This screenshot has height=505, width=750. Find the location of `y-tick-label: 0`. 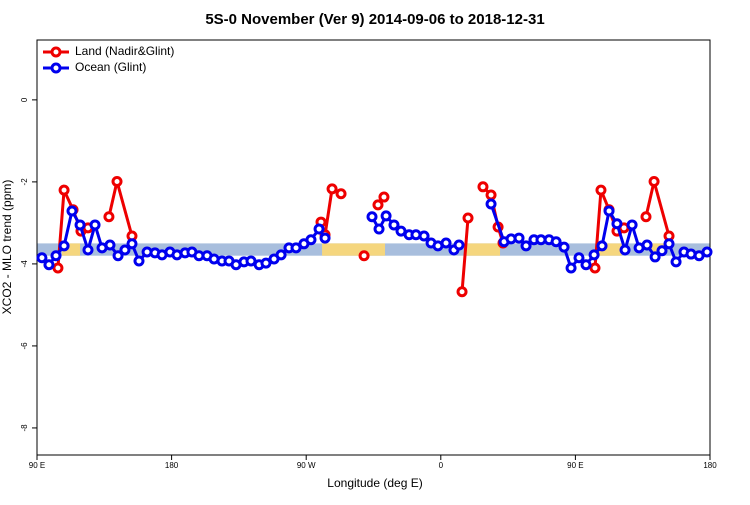

y-tick-label: 0 is located at coordinates (24, 99).